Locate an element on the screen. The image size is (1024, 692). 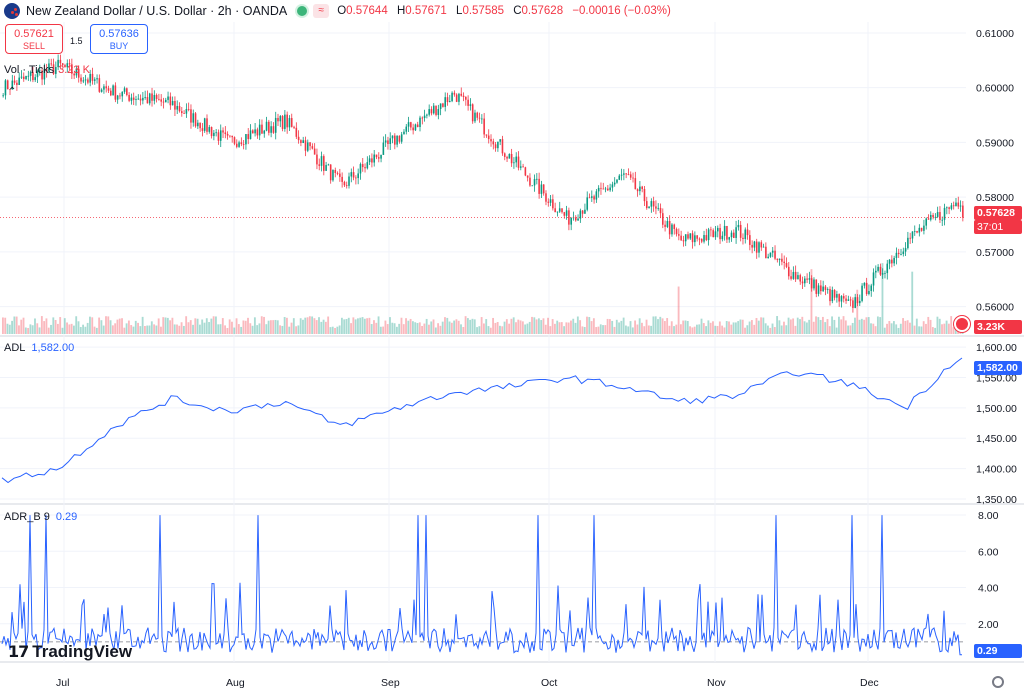
adl-legend: ADL 1,582.00 is located at coordinates (39, 348).